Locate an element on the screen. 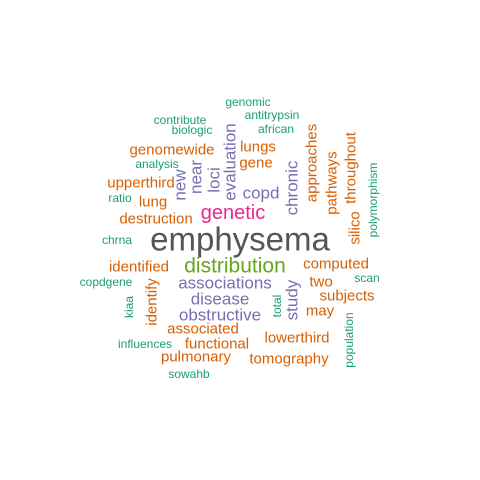 The height and width of the screenshot is (480, 480). word-genomic: genomic is located at coordinates (248, 102).